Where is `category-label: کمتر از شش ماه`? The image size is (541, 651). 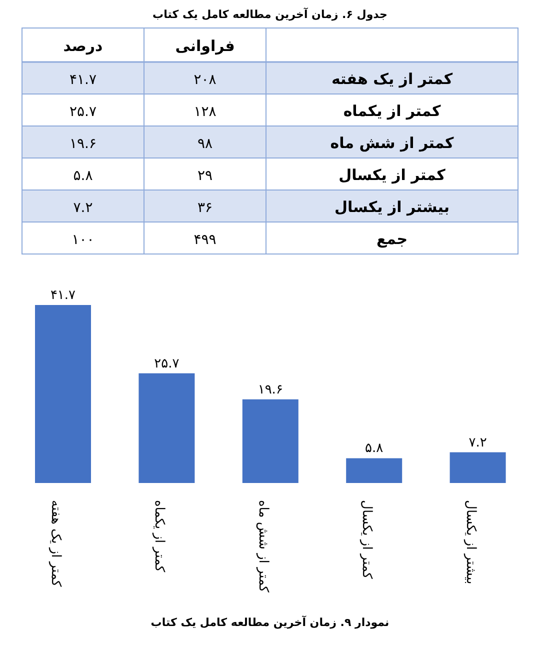
category-label: کمتر از شش ماه is located at coordinates (392, 143).